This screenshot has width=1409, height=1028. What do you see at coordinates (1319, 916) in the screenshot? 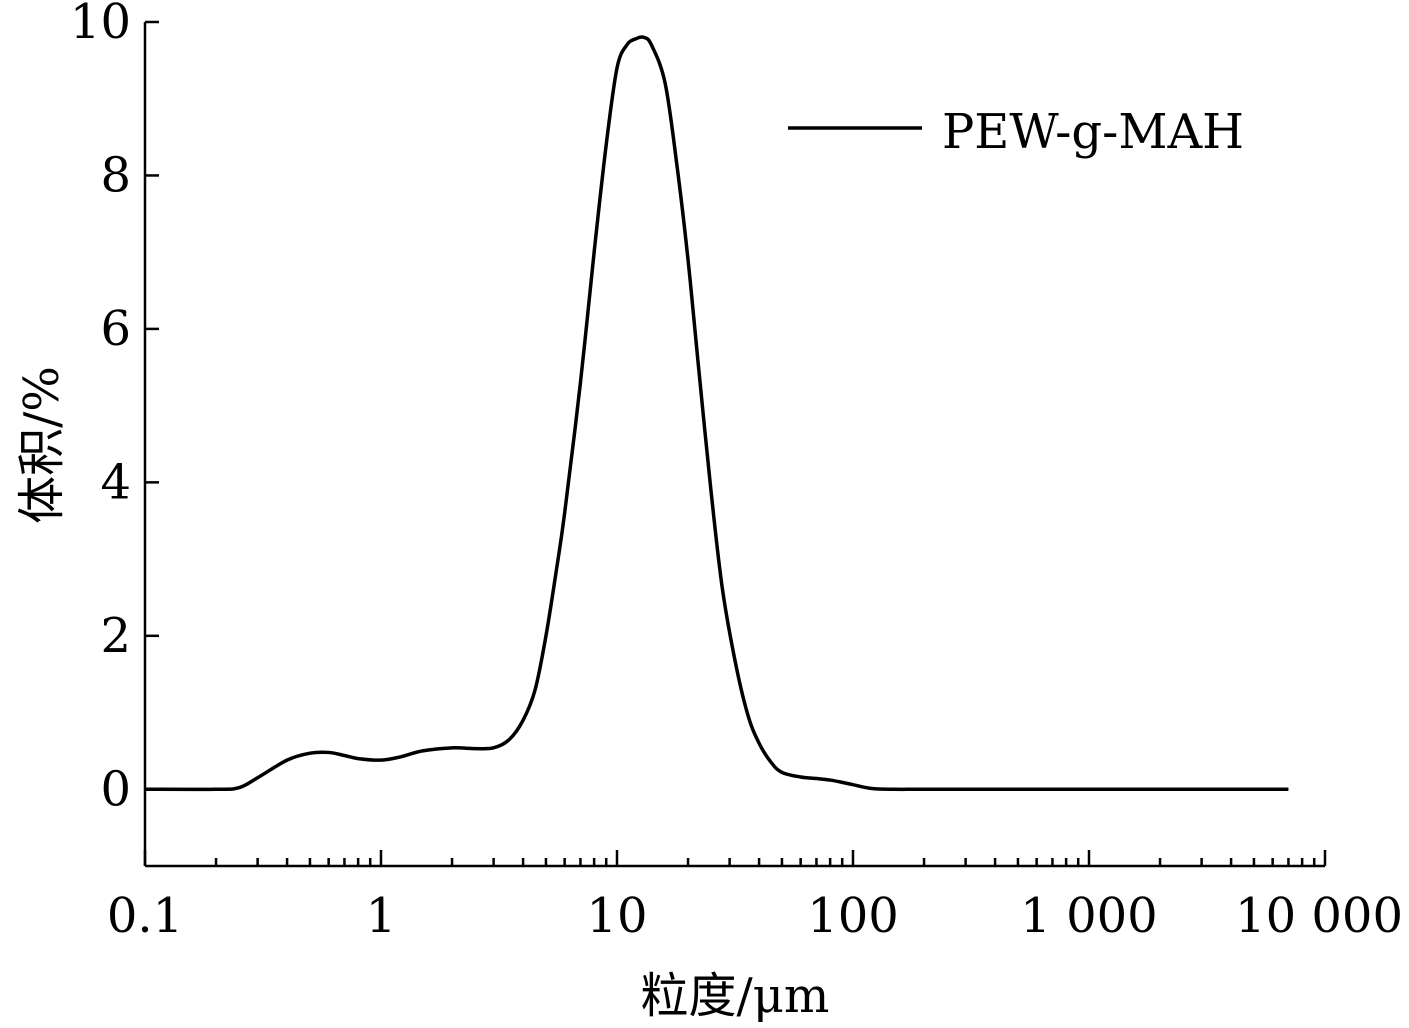
I see `x-tick-label: 10 000` at bounding box center [1319, 916].